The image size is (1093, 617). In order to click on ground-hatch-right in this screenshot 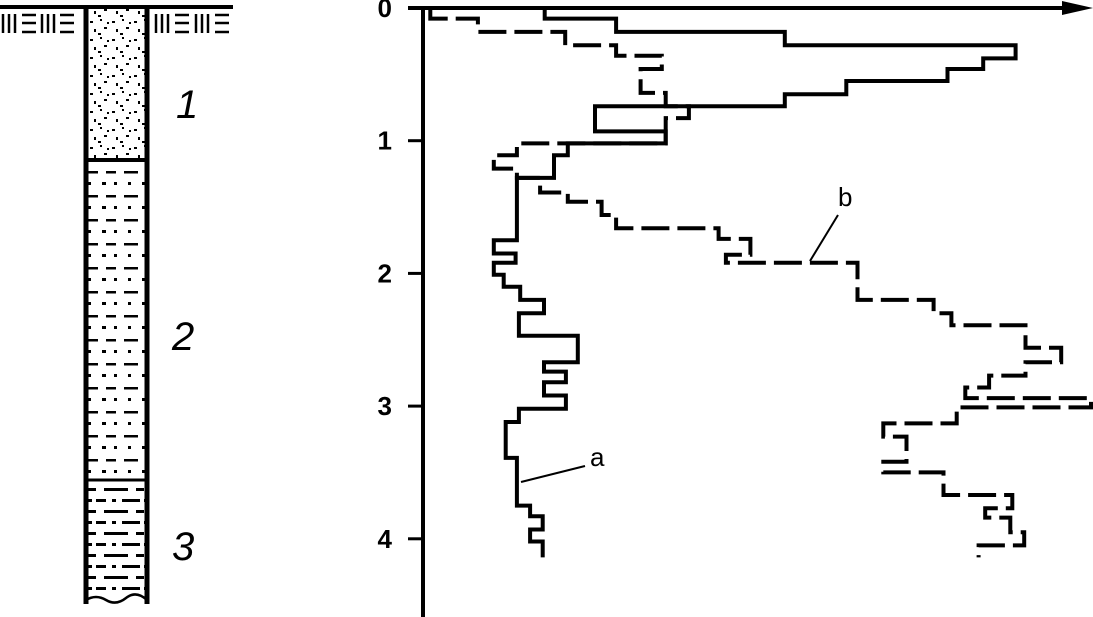, I will do `click(191, 23)`.